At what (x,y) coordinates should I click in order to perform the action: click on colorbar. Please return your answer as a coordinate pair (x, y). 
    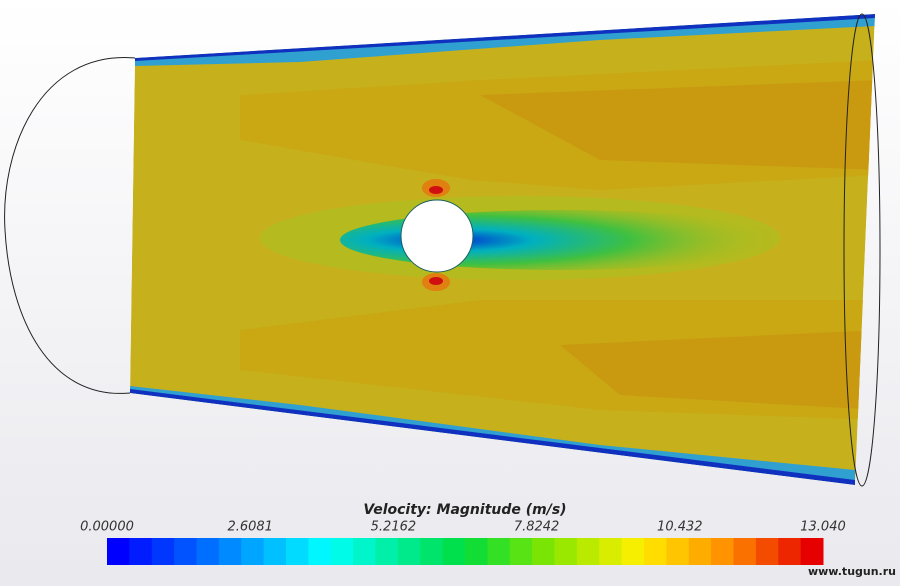
    Looking at the image, I should click on (465, 551).